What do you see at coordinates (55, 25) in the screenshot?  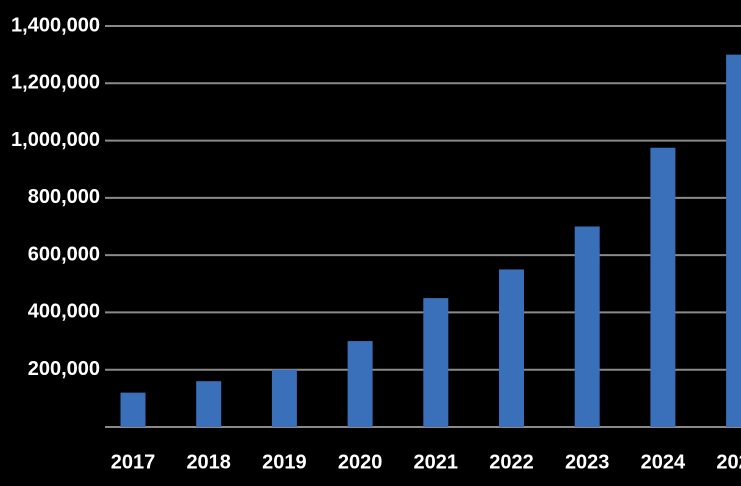 I see `y-tick-label: 1,400,000` at bounding box center [55, 25].